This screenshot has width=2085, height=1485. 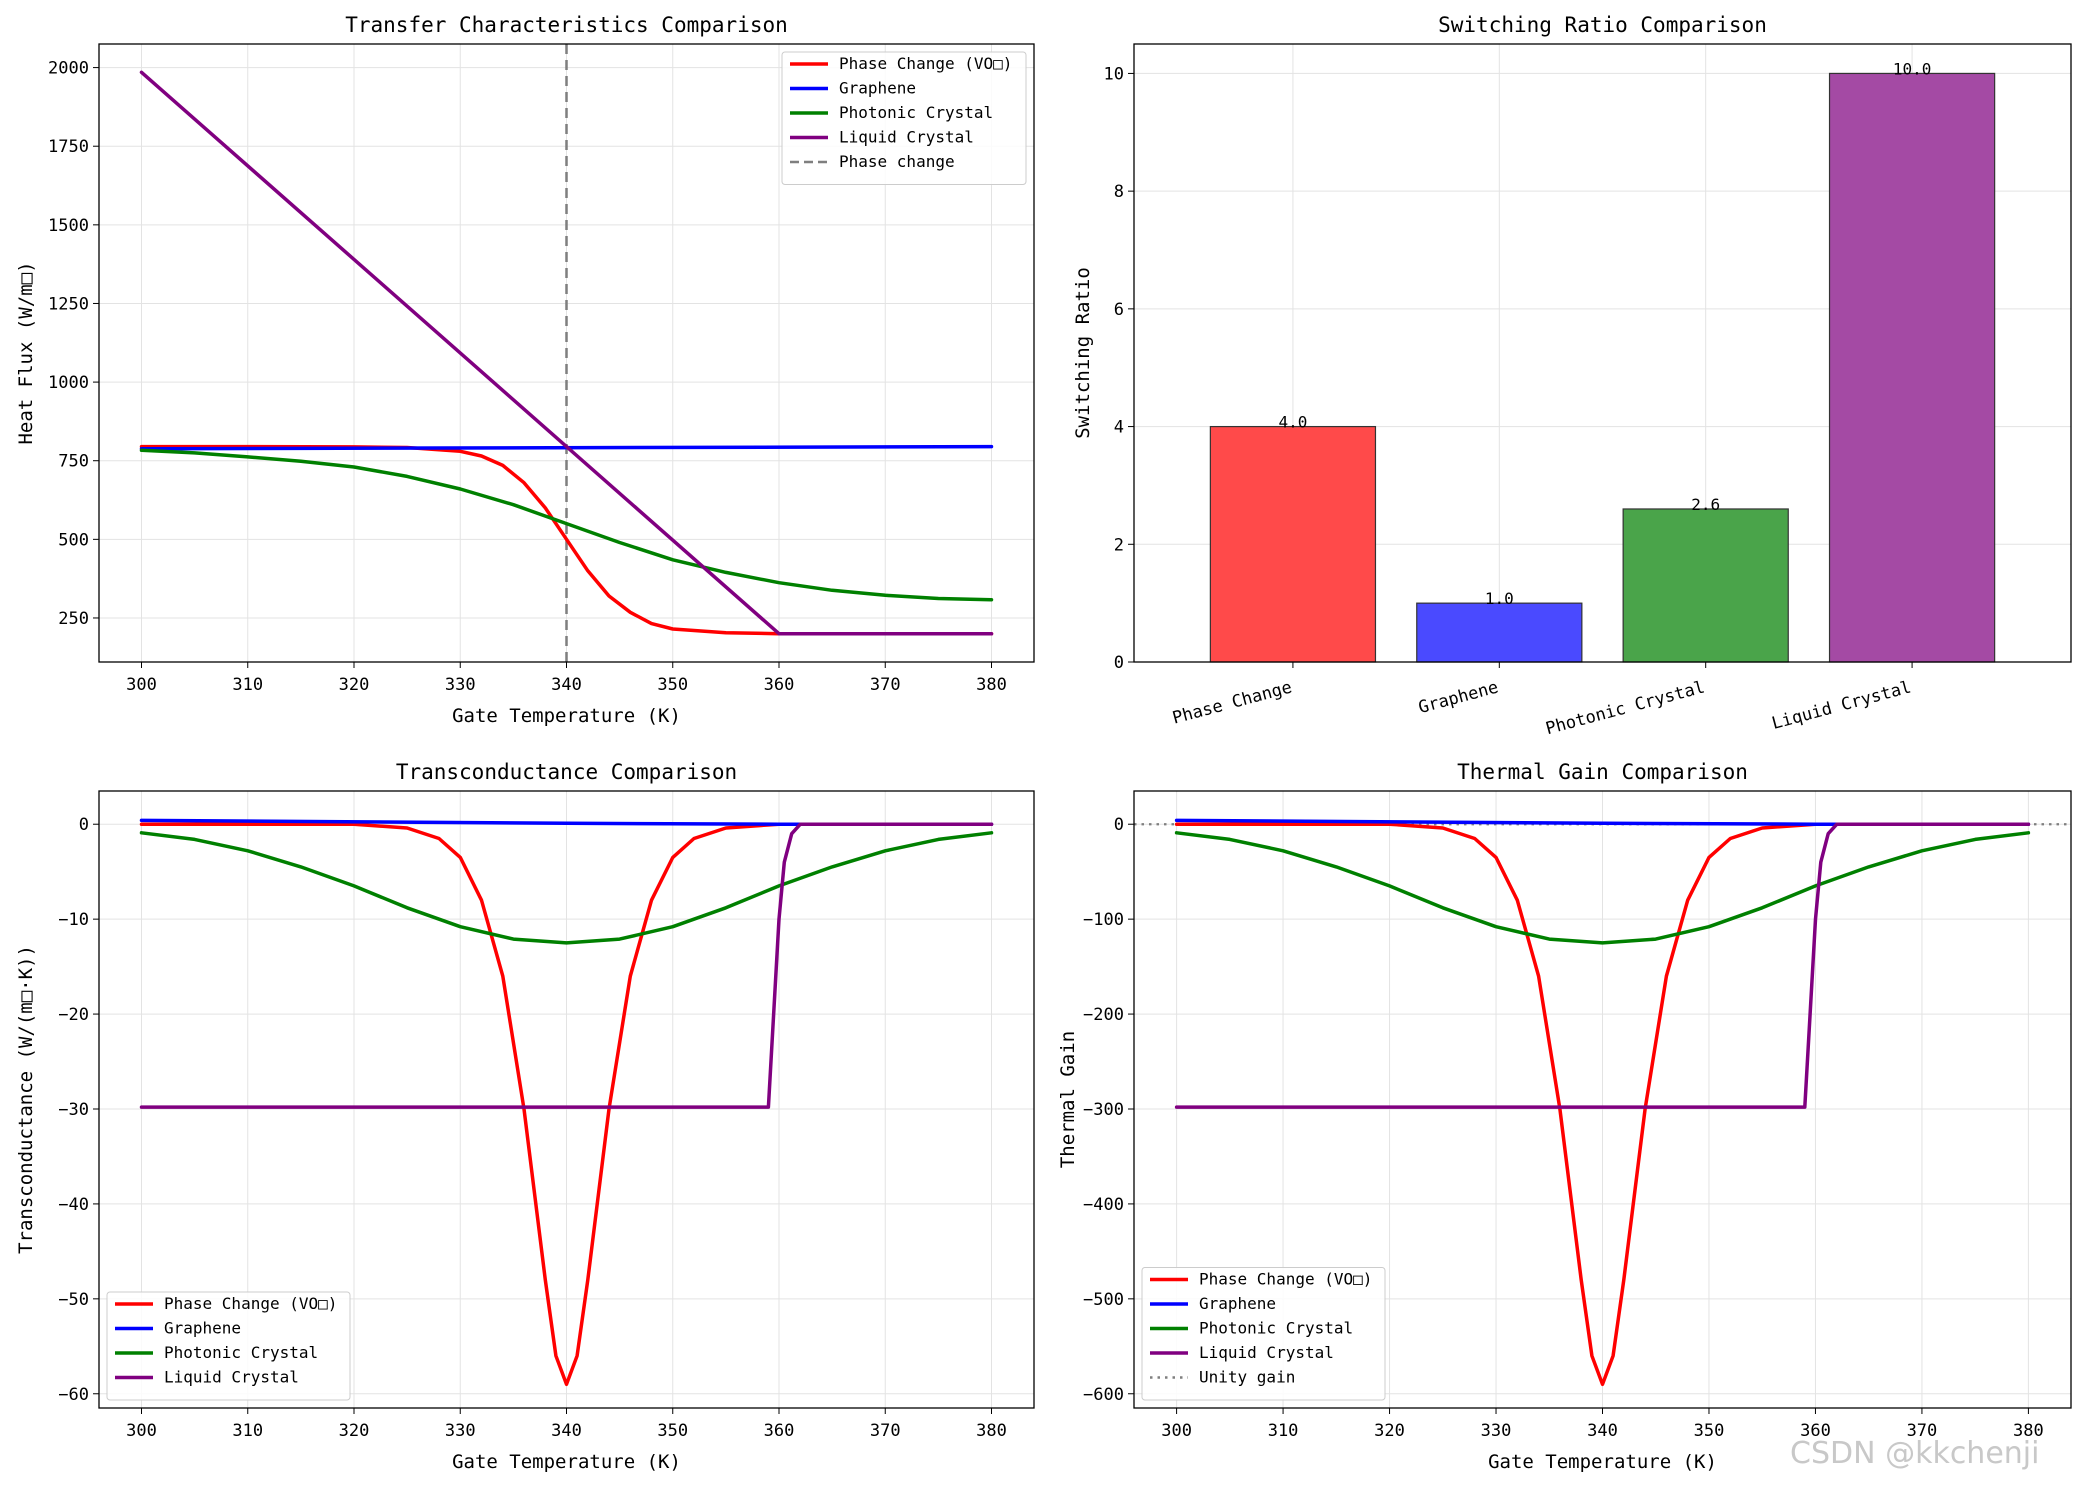 I want to click on y-tick-label: −300, so click(x=1103, y=1110).